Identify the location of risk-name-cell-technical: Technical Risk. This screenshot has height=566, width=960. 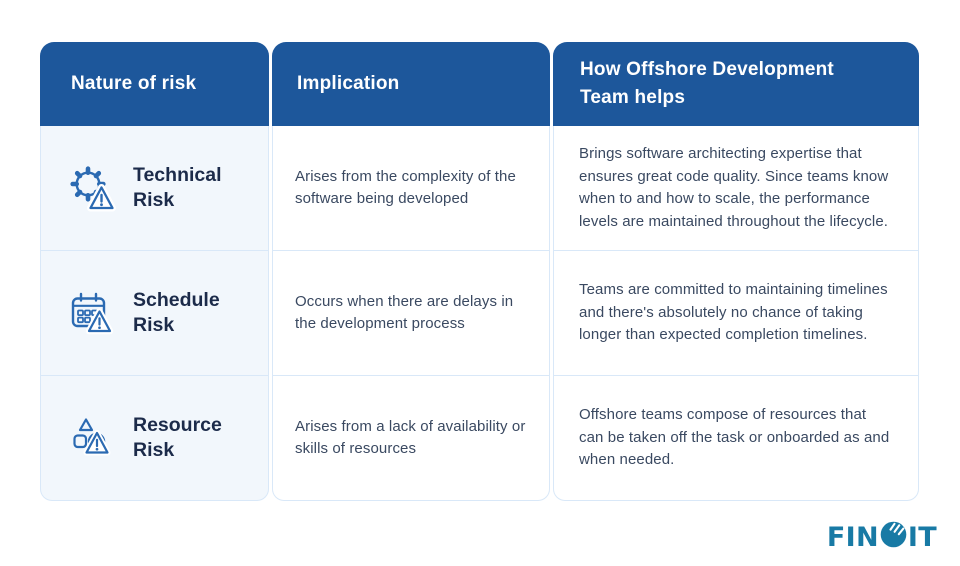
(154, 188).